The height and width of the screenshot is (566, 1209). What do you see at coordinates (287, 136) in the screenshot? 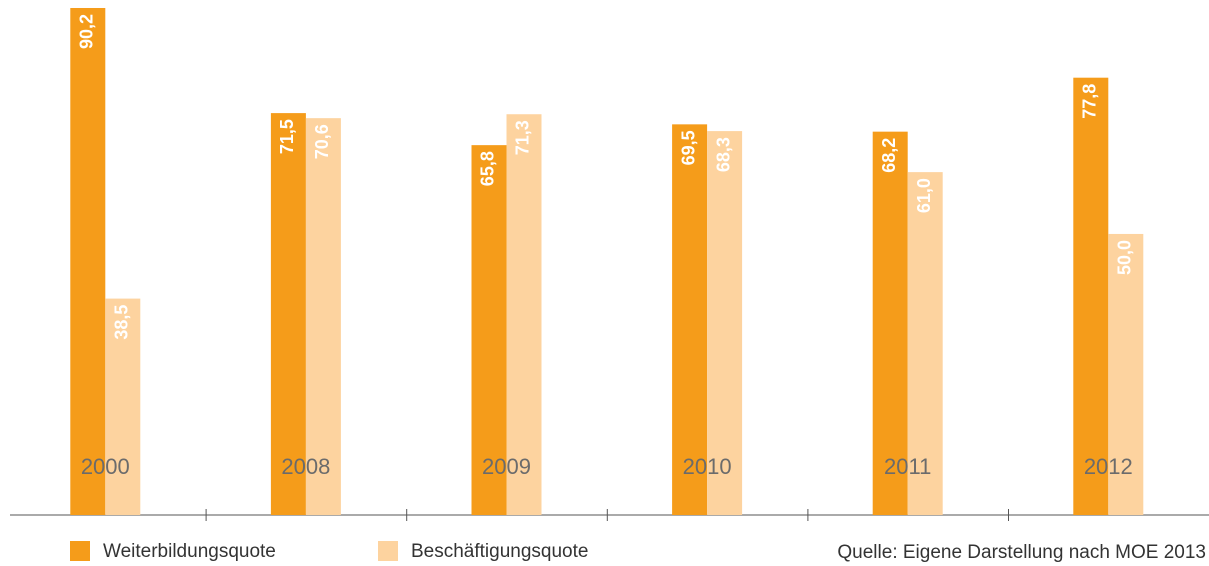
I see `value-label: 71,5` at bounding box center [287, 136].